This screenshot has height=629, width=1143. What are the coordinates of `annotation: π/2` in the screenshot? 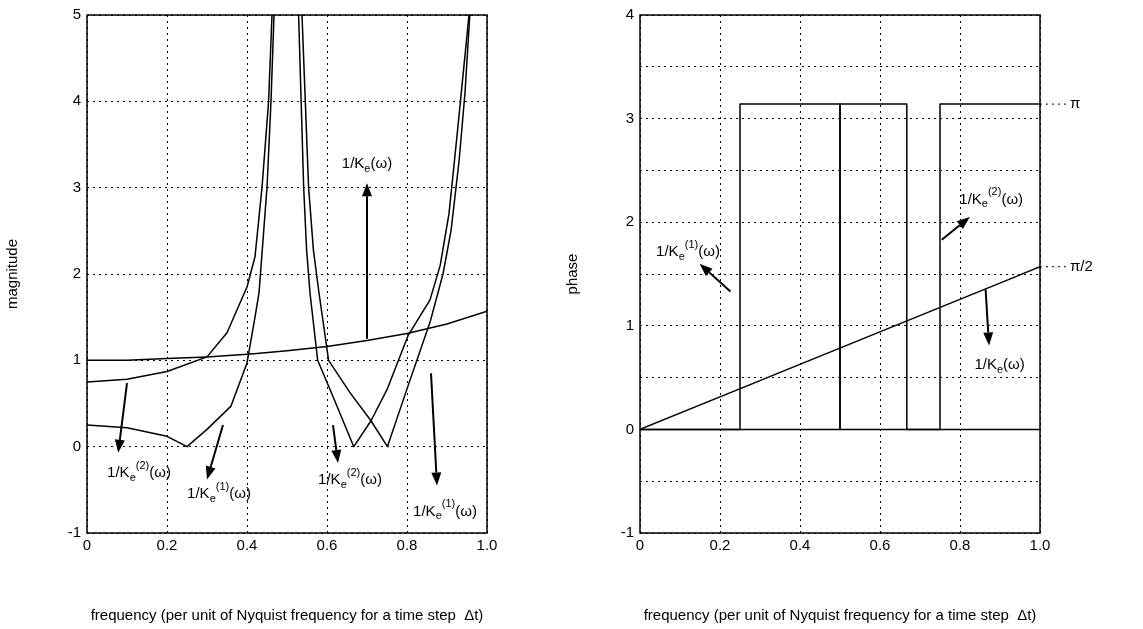 It's located at (1081, 265).